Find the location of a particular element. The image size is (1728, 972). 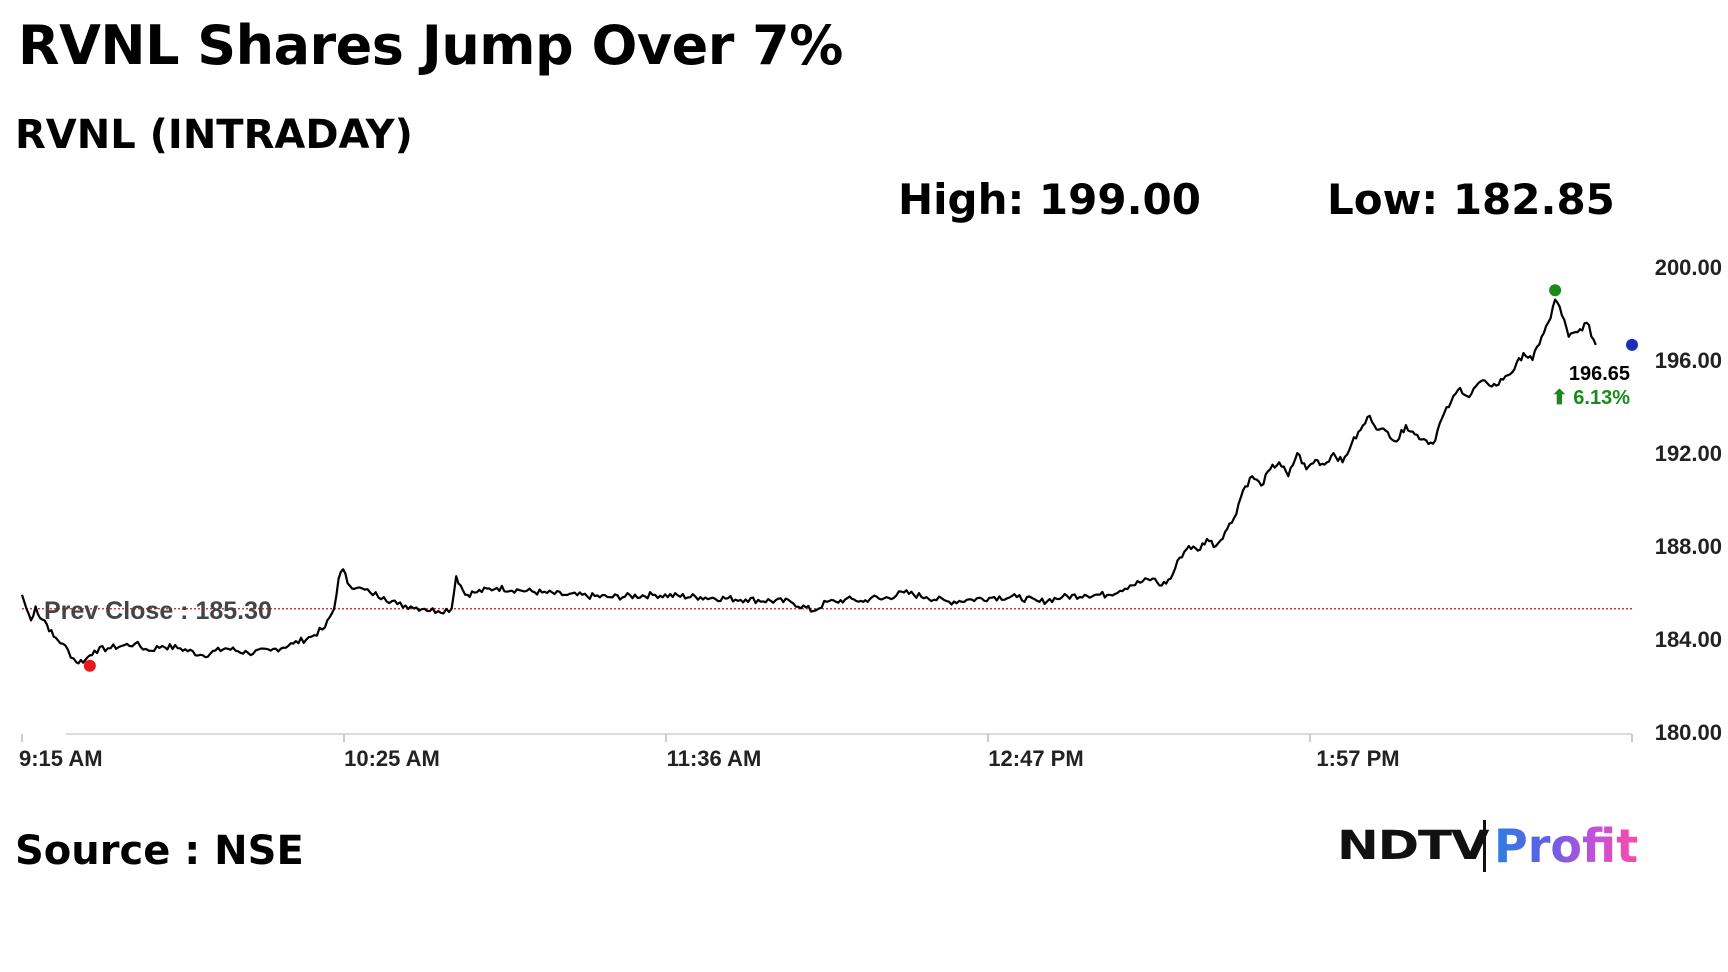

y-tick-label-0: 200.00 is located at coordinates (1688, 267).